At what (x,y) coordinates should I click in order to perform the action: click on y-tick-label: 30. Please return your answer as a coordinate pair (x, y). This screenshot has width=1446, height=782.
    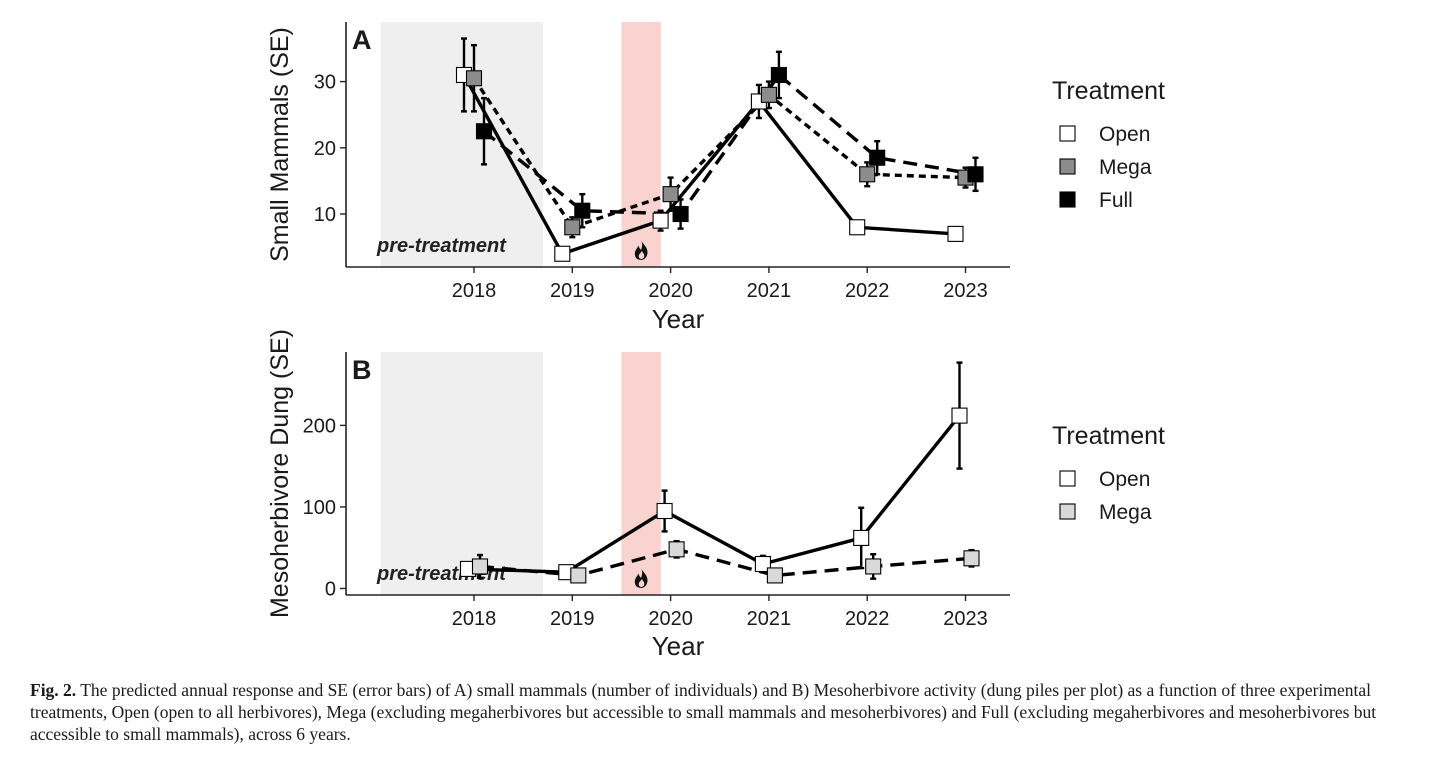
    Looking at the image, I should click on (325, 83).